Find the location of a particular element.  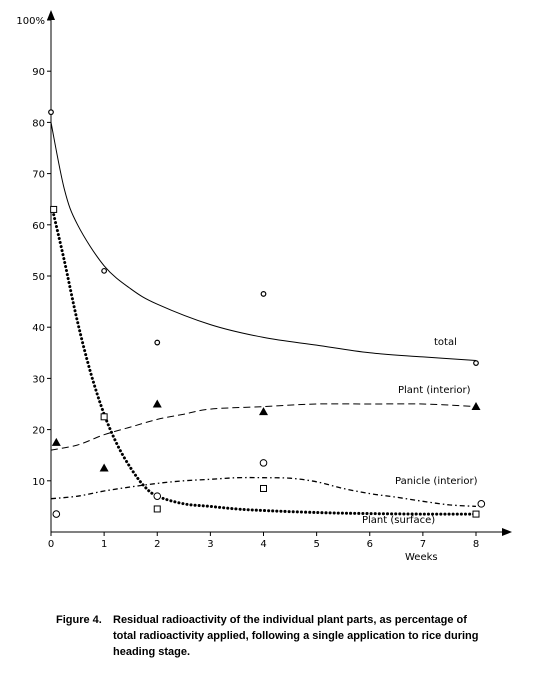

y-tick-label: 30 is located at coordinates (38, 379).